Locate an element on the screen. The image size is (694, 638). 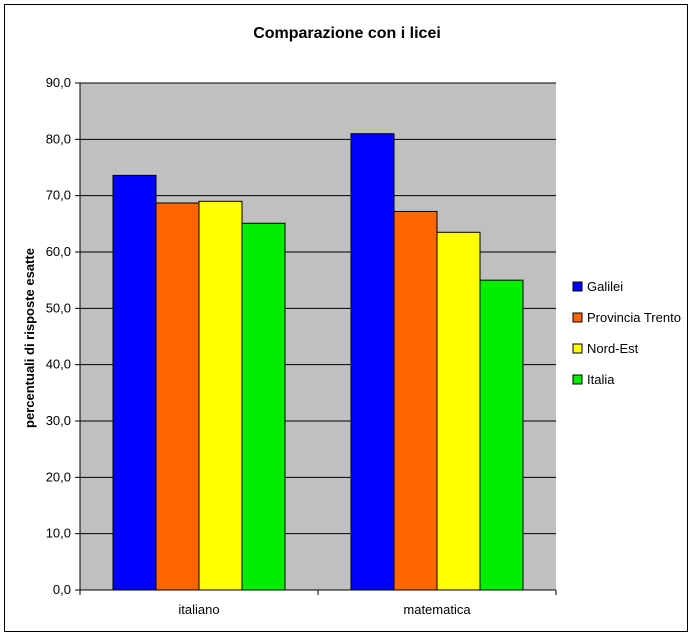
bar-italia-matematica is located at coordinates (501, 435).